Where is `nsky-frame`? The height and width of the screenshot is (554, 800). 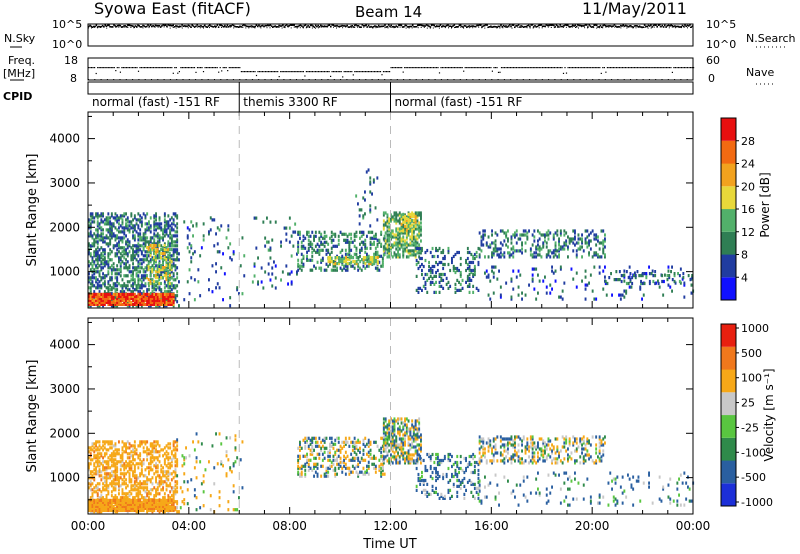
nsky-frame is located at coordinates (390, 35).